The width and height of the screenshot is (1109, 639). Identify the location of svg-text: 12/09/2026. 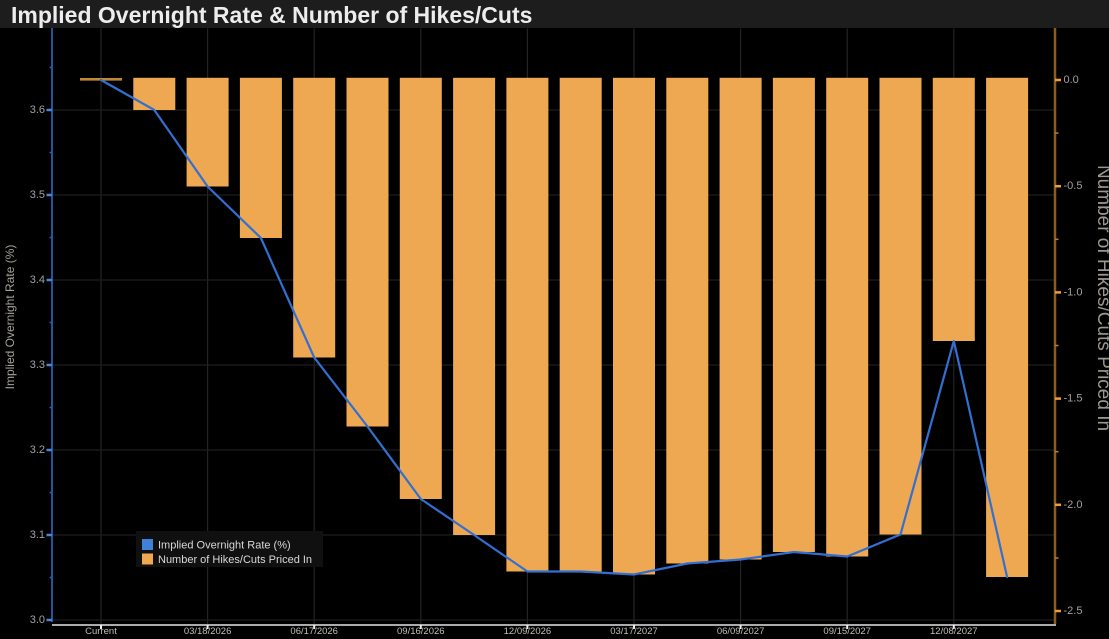
(528, 631).